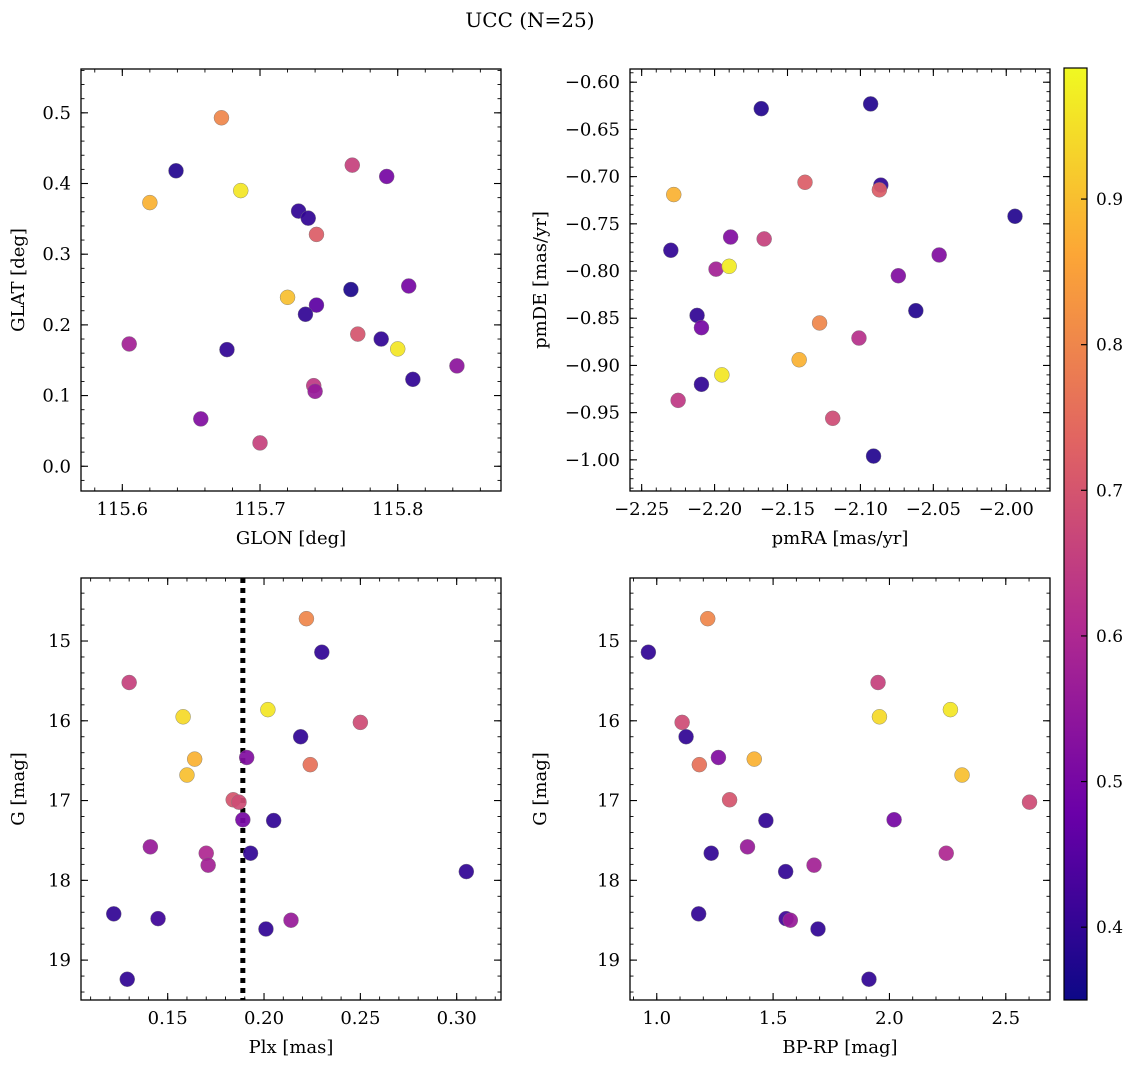 This screenshot has width=1136, height=1068. I want to click on y-tick-label: −0.80, so click(592, 271).